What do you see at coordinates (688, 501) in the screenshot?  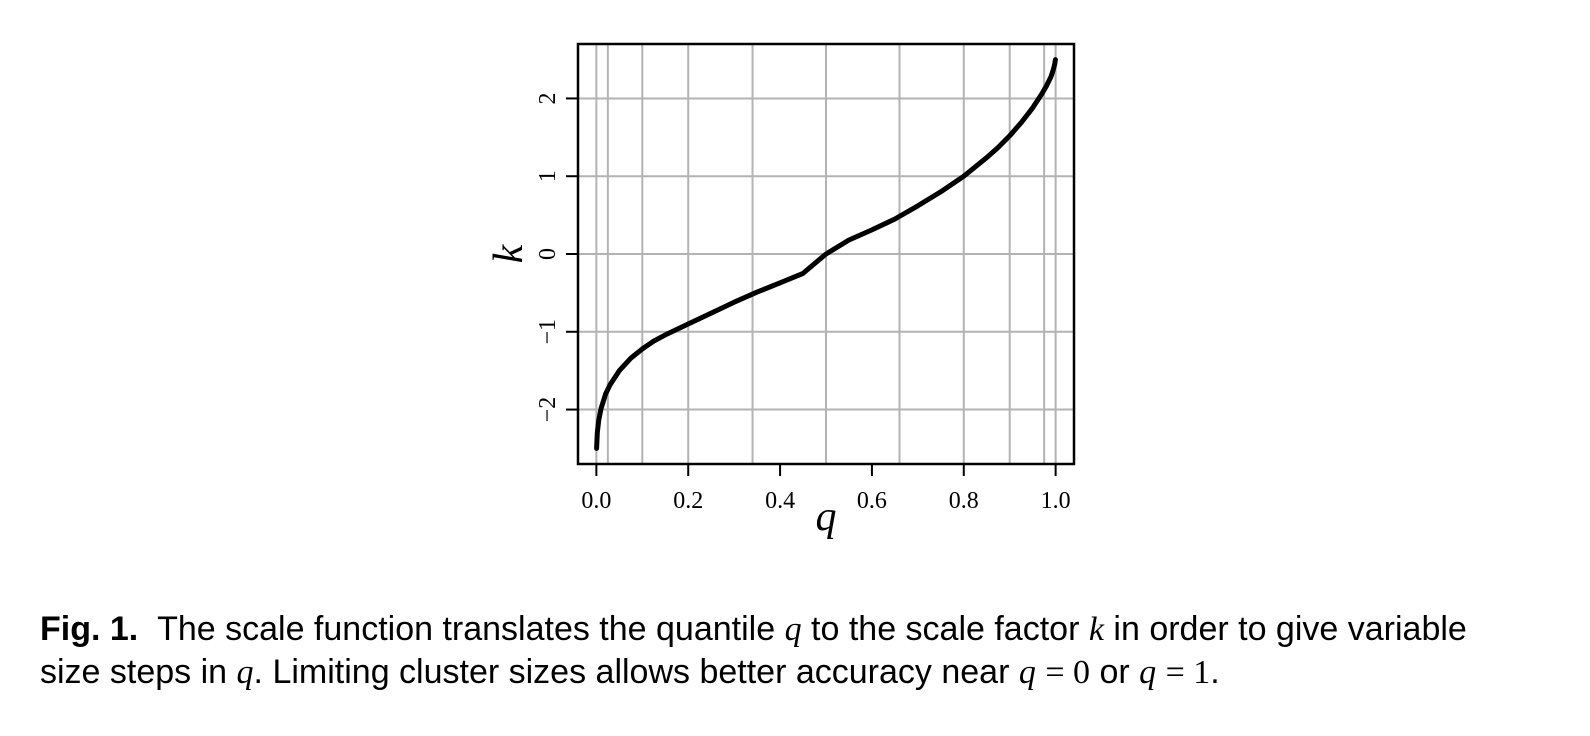 I see `x-tick-label: 0.2` at bounding box center [688, 501].